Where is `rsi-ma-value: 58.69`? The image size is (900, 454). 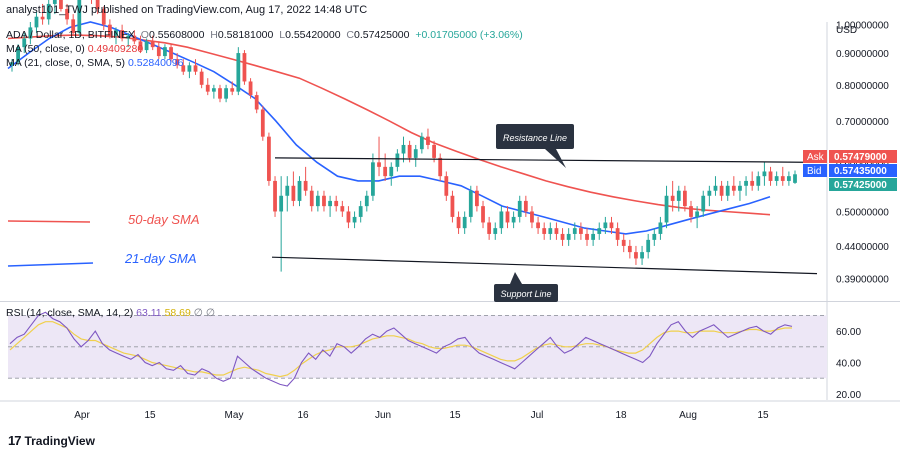
rsi-ma-value: 58.69 is located at coordinates (177, 313).